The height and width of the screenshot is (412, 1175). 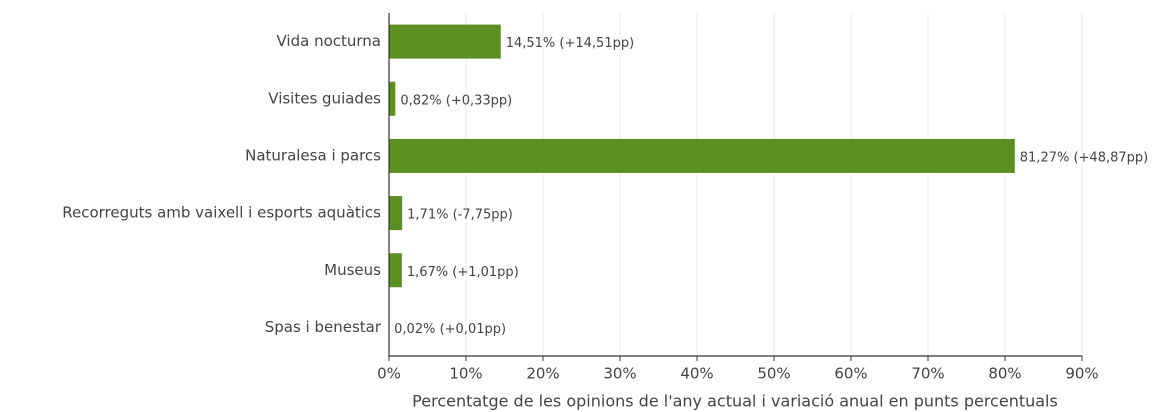 What do you see at coordinates (450, 329) in the screenshot?
I see `value-label: 0,02% (+0,01pp)` at bounding box center [450, 329].